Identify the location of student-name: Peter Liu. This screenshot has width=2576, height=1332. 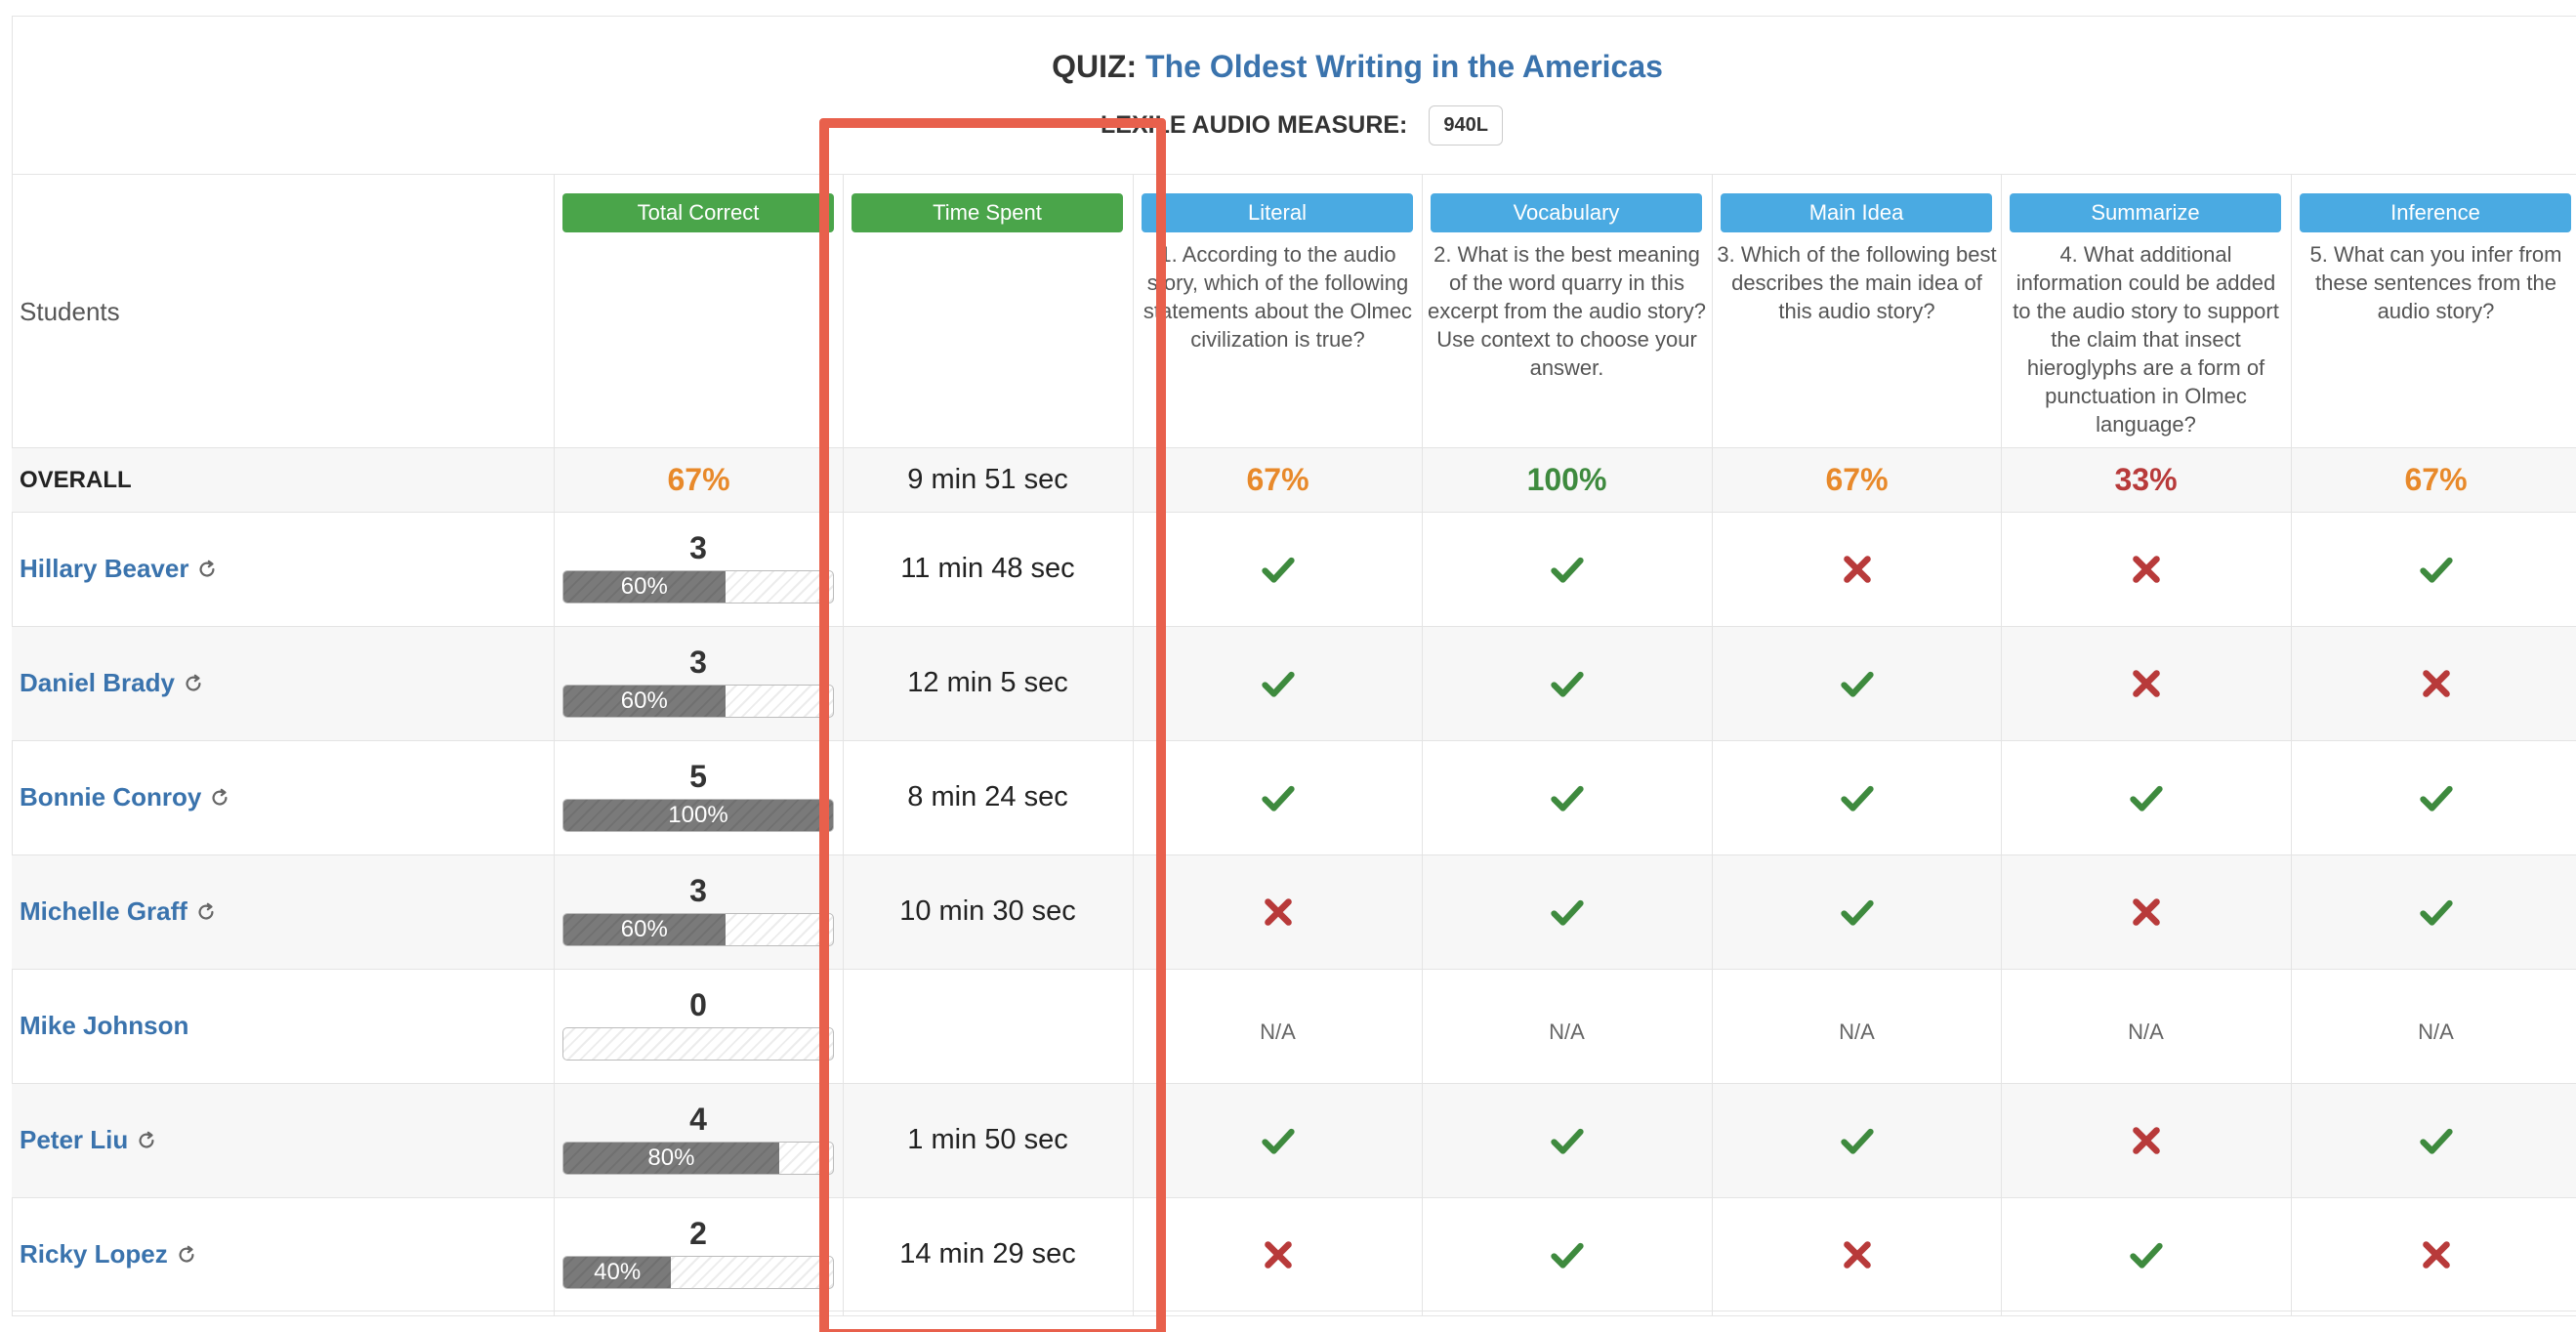
(89, 1140).